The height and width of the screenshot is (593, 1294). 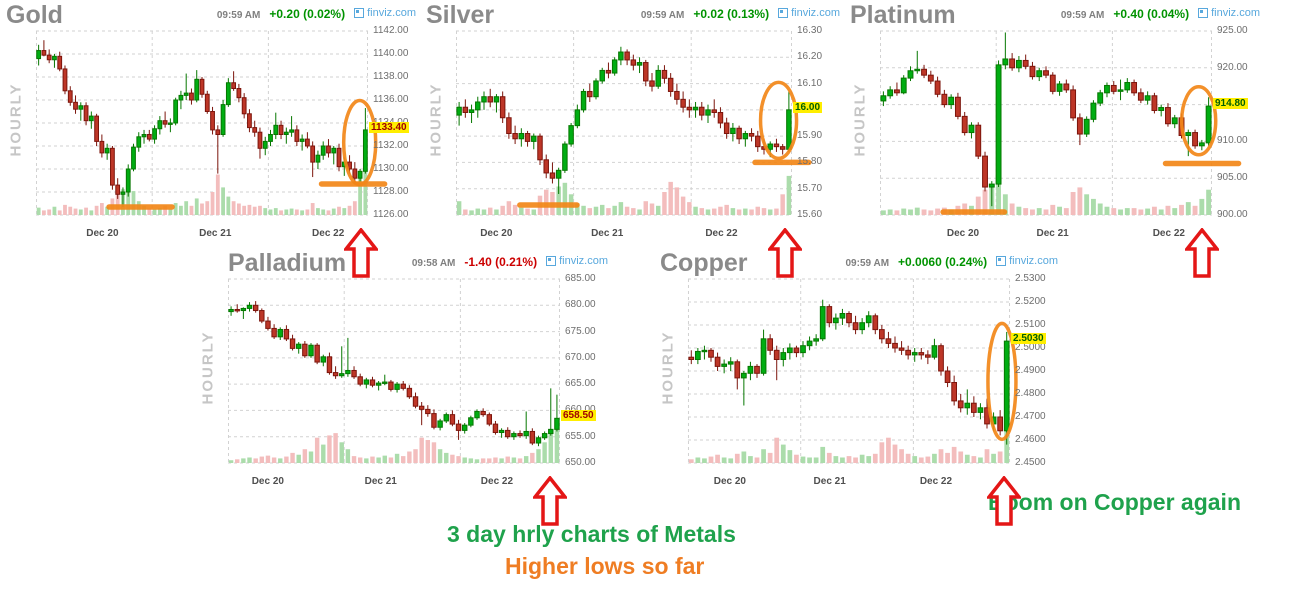 What do you see at coordinates (1232, 30) in the screenshot?
I see `y-axis-label: 925.00` at bounding box center [1232, 30].